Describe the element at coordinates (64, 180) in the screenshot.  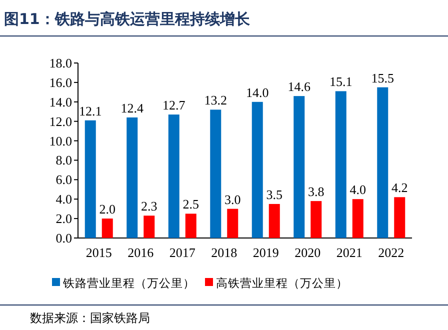
I see `y-tick-label: 6.0` at that location.